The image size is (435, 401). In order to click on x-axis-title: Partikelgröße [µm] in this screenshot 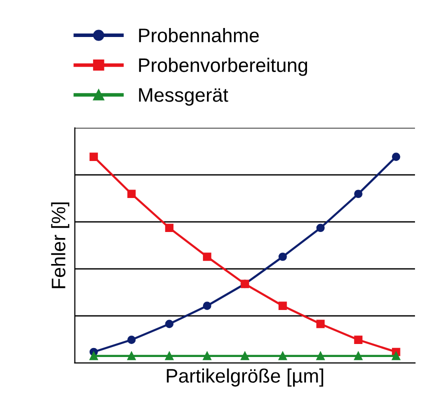, I will do `click(245, 377)`.